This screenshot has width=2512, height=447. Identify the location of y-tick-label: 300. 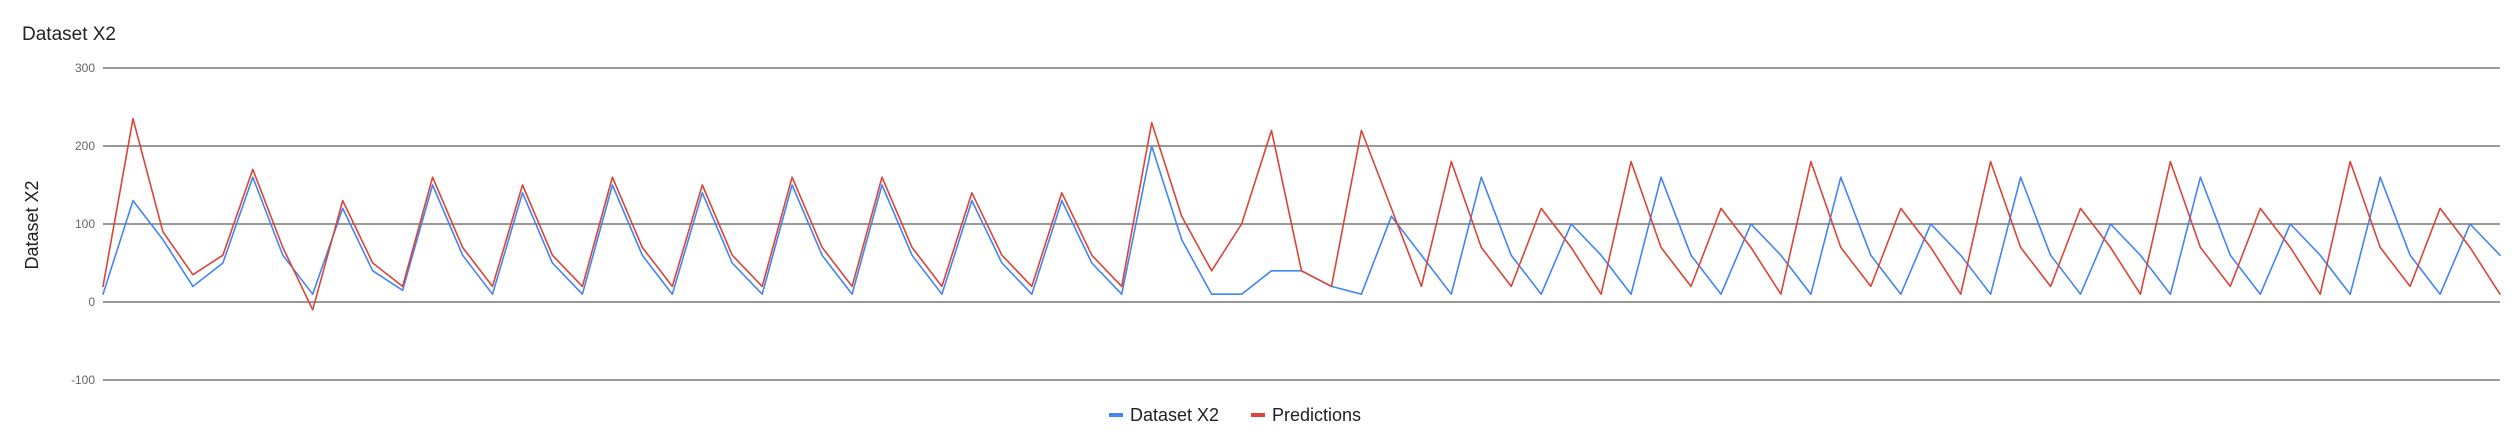
(85, 68).